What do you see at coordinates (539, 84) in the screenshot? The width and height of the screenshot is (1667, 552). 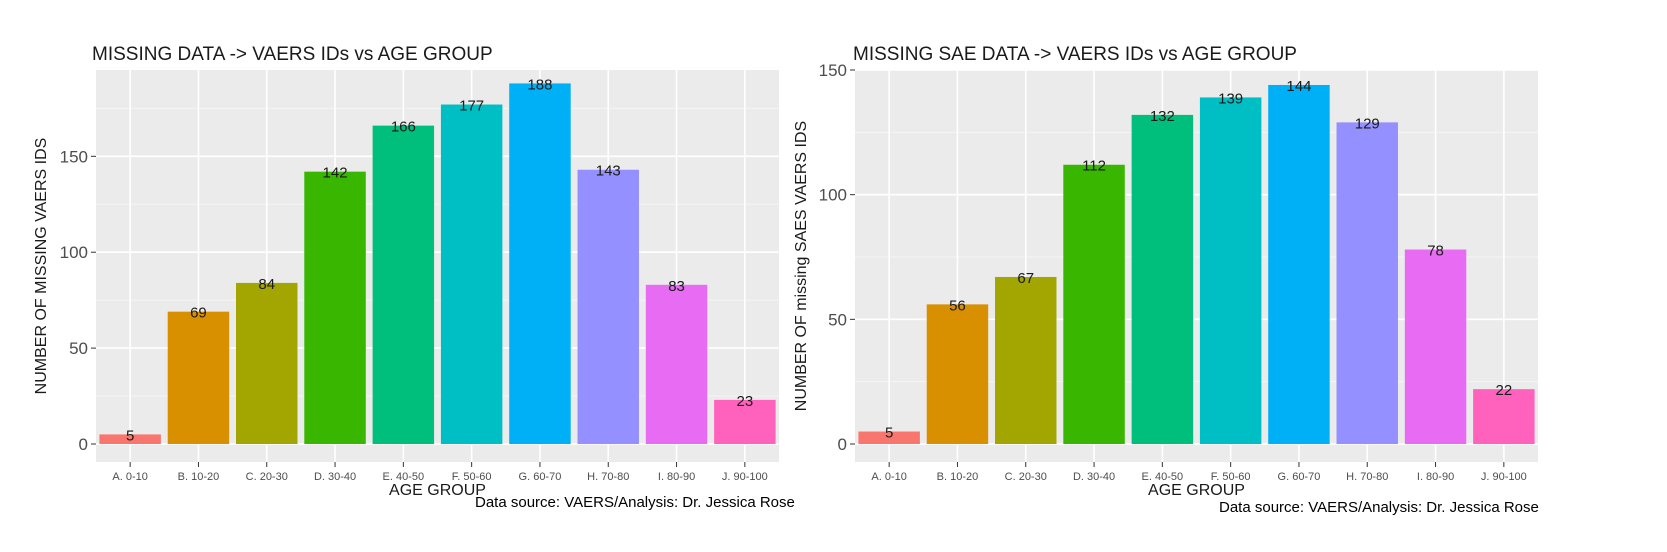 I see `bar-value-label: 188` at bounding box center [539, 84].